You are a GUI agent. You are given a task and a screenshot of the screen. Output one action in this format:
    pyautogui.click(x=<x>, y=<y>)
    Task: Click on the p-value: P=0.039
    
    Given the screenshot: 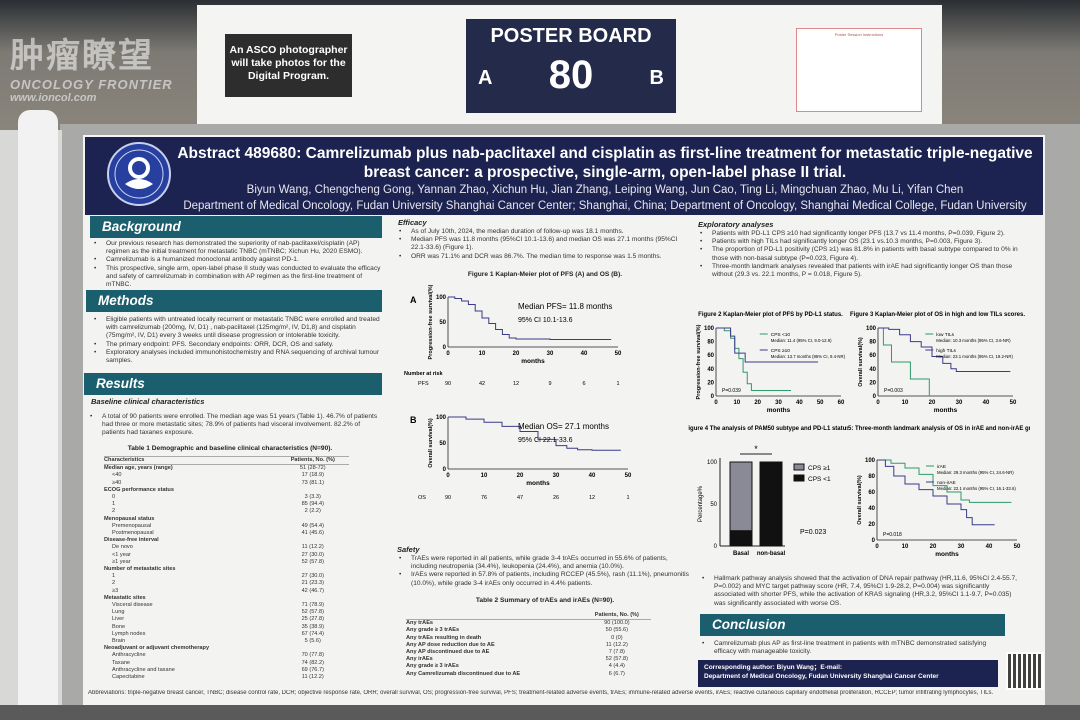 What is the action you would take?
    pyautogui.click(x=731, y=391)
    